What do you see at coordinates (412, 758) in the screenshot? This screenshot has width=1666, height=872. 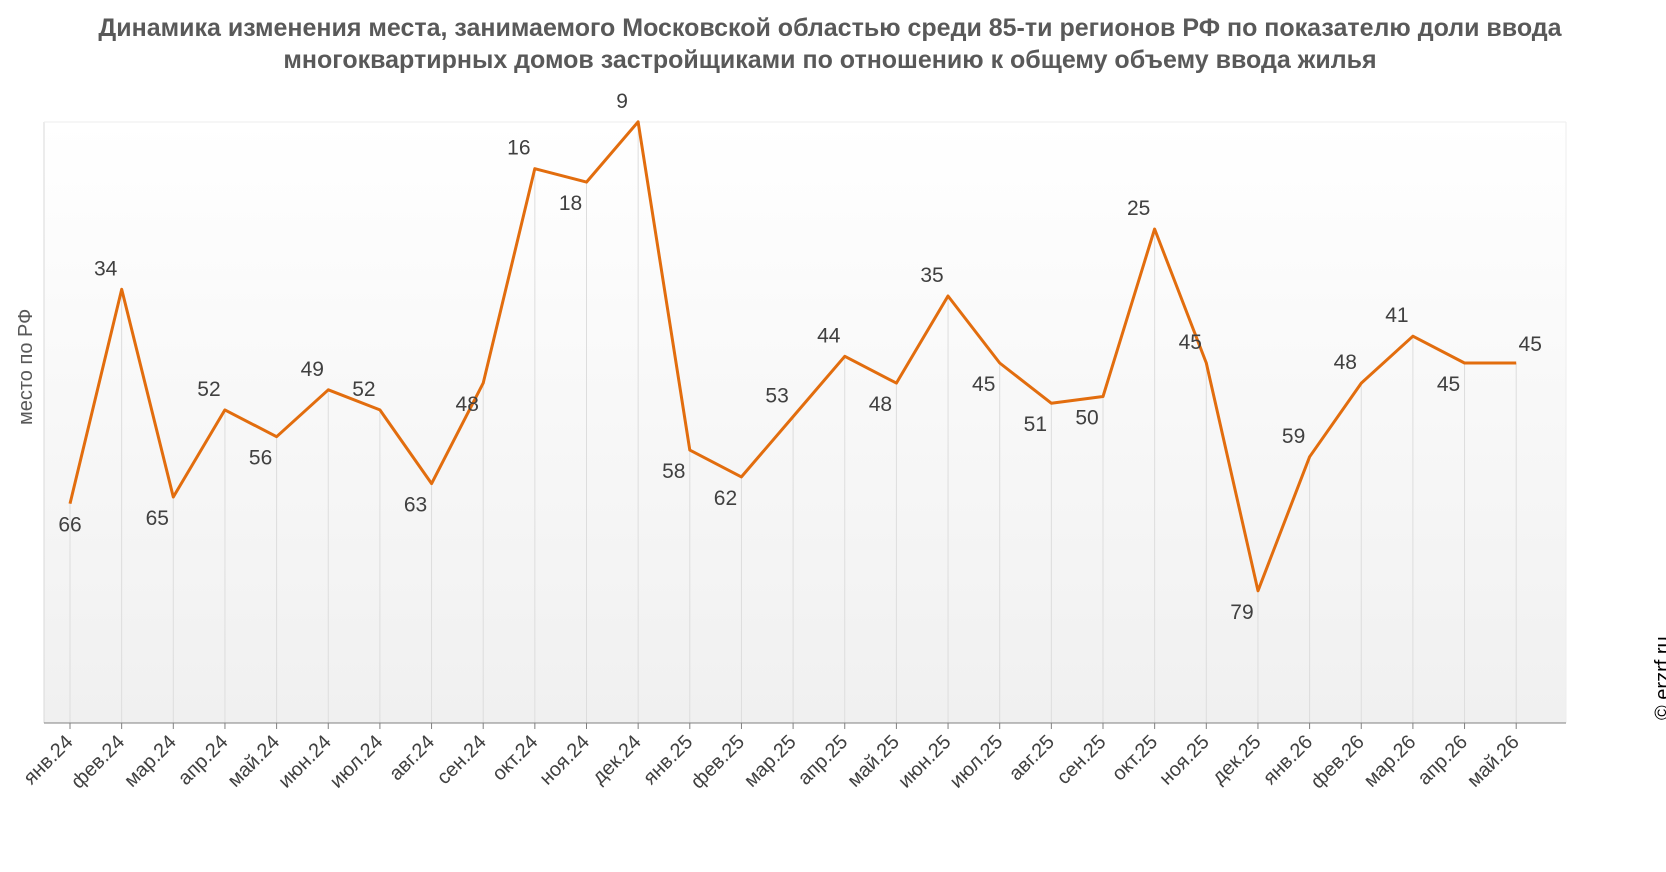 I see `x-tick-label: авг.24` at bounding box center [412, 758].